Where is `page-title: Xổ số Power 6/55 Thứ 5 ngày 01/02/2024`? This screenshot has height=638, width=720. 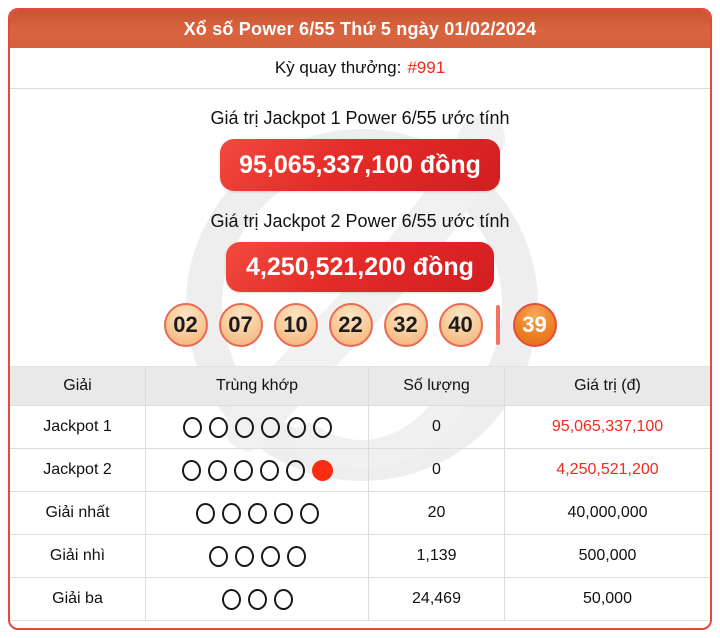 page-title: Xổ số Power 6/55 Thứ 5 ngày 01/02/2024 is located at coordinates (360, 29).